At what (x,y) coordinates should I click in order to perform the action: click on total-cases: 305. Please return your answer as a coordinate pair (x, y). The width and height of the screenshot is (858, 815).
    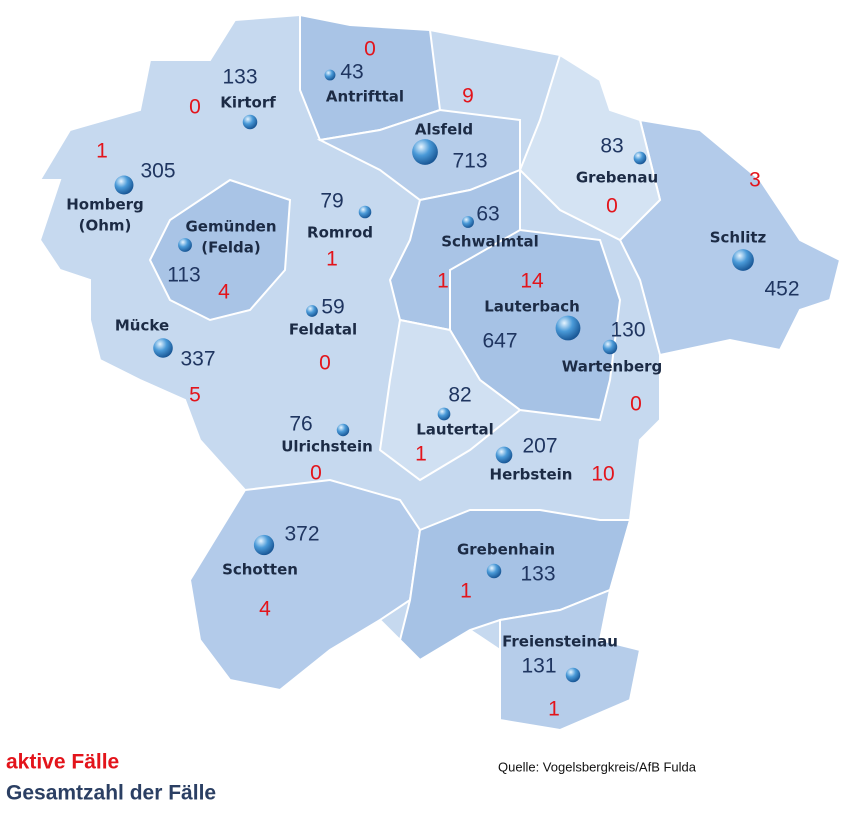
    Looking at the image, I should click on (157, 171).